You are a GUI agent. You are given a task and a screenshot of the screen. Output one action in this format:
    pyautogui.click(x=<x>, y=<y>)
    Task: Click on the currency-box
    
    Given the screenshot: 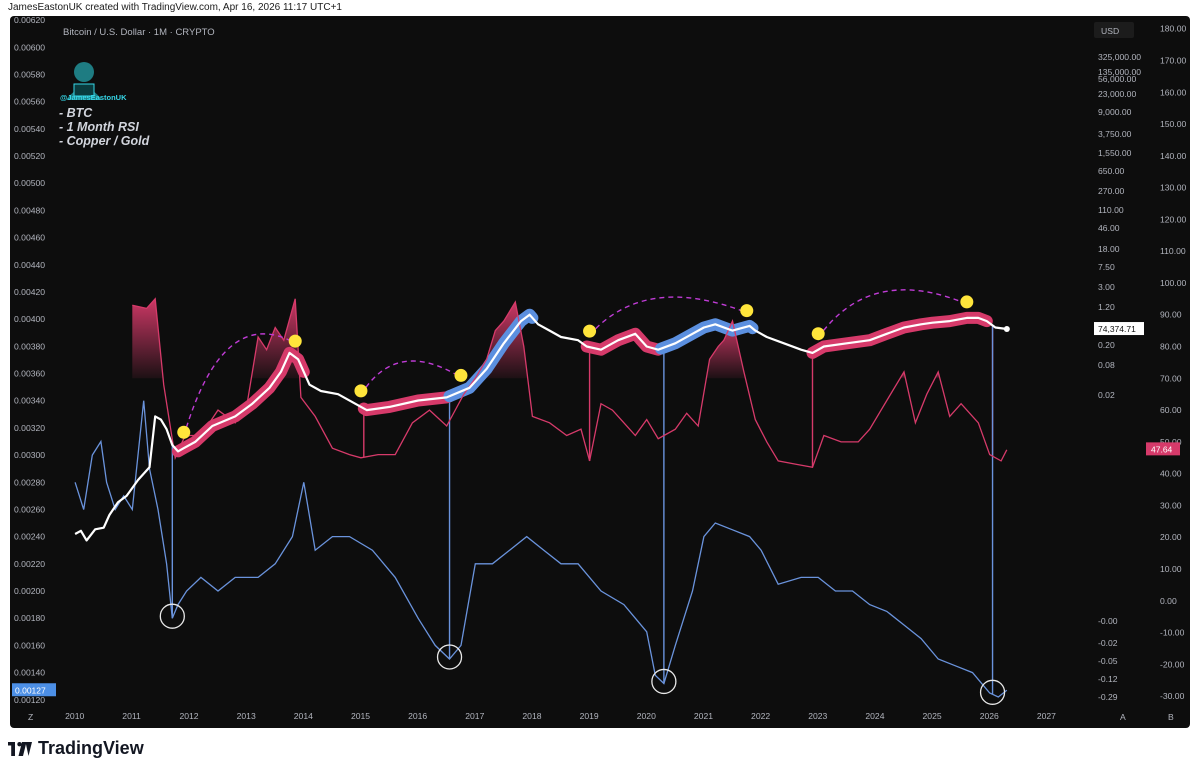 What is the action you would take?
    pyautogui.click(x=1114, y=30)
    